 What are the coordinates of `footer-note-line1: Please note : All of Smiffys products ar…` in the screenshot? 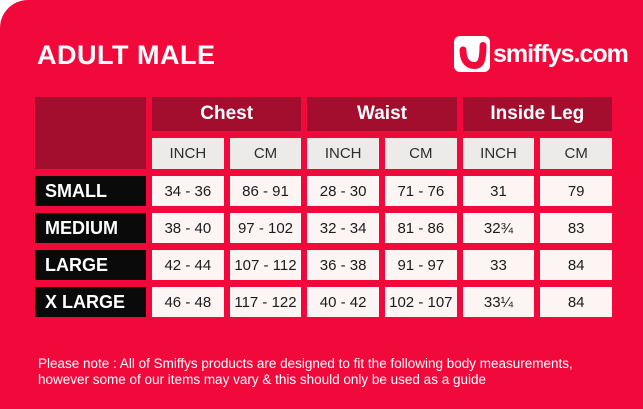 It's located at (305, 363).